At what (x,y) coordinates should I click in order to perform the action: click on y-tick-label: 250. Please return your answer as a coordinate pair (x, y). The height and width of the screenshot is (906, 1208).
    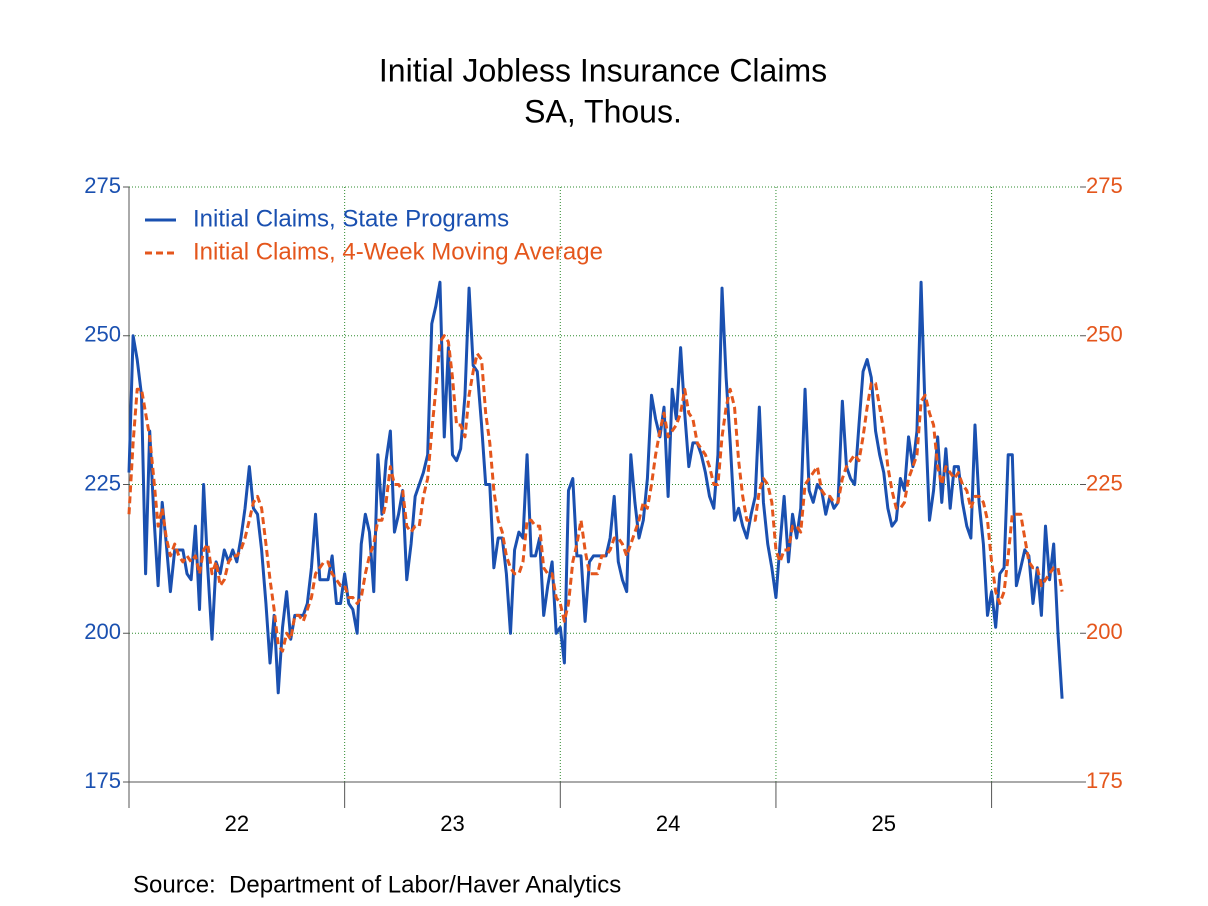
    Looking at the image, I should click on (102, 334).